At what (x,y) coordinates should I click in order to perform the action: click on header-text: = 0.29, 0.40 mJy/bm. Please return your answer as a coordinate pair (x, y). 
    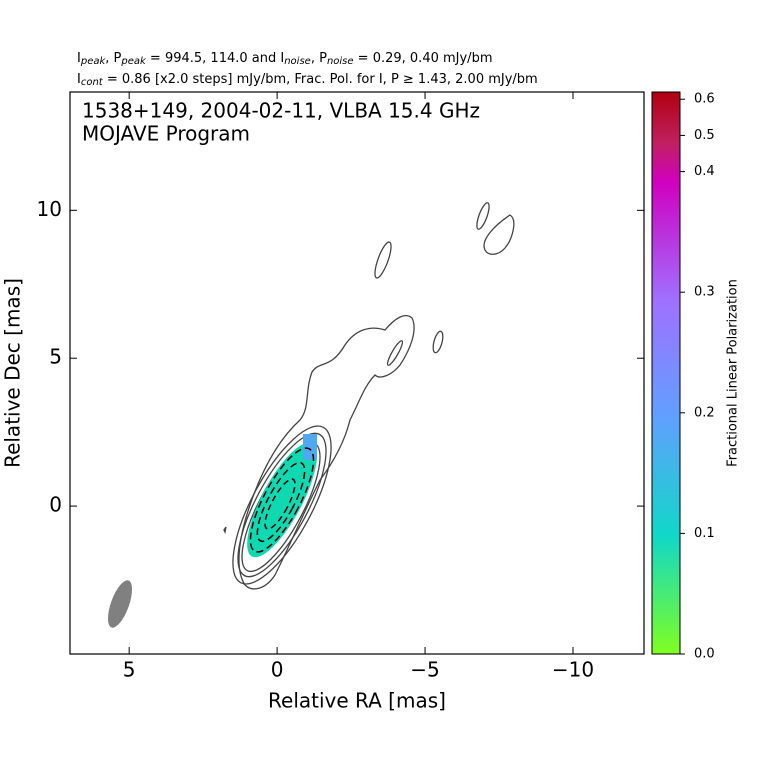
    Looking at the image, I should click on (423, 58).